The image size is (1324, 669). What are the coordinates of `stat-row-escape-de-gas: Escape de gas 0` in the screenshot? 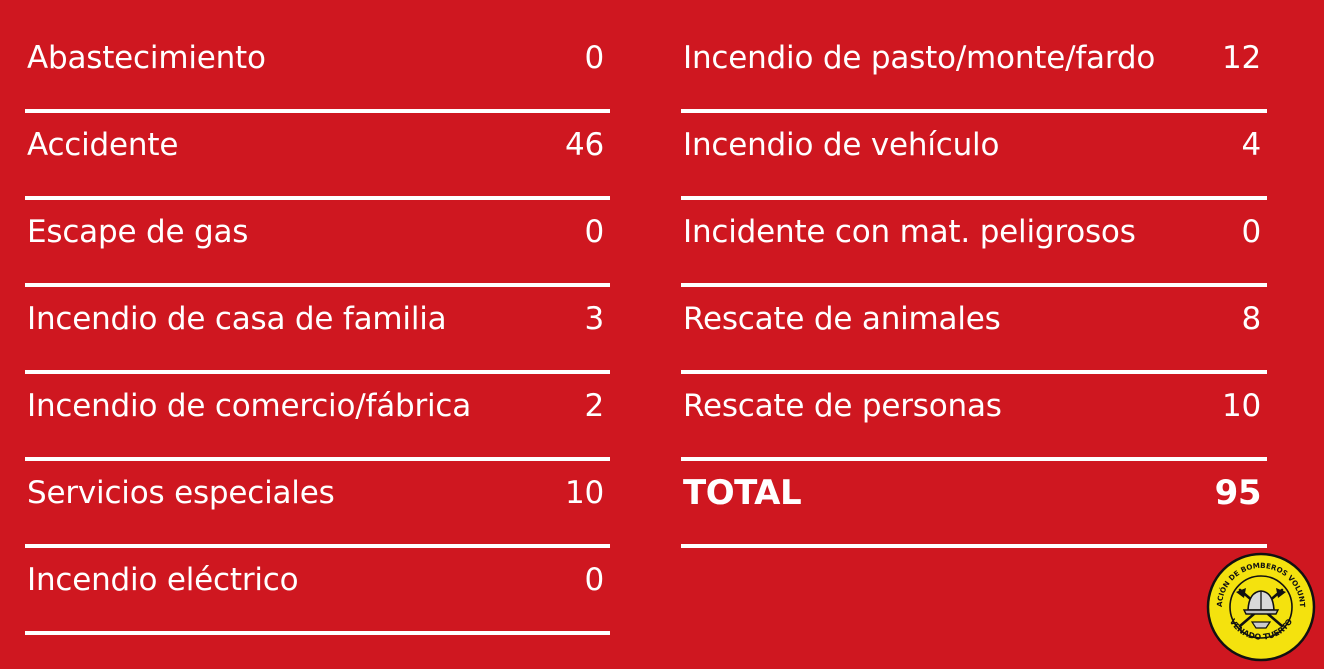 It's located at (317, 244).